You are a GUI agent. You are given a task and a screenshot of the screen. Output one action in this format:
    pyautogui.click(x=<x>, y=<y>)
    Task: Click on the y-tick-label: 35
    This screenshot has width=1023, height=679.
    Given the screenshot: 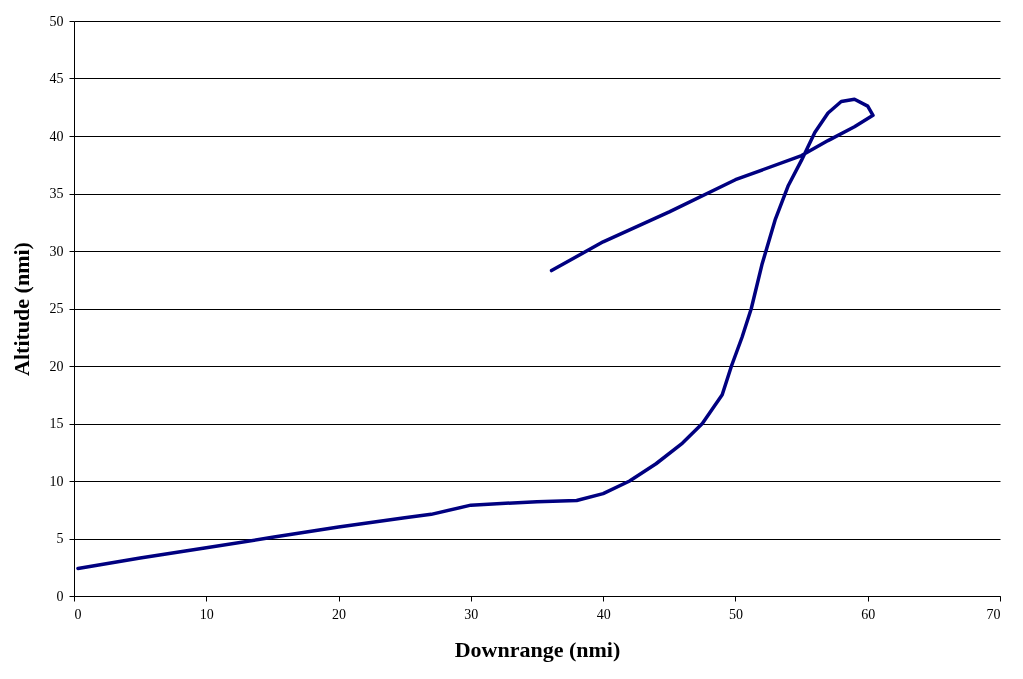 What is the action you would take?
    pyautogui.click(x=56, y=193)
    